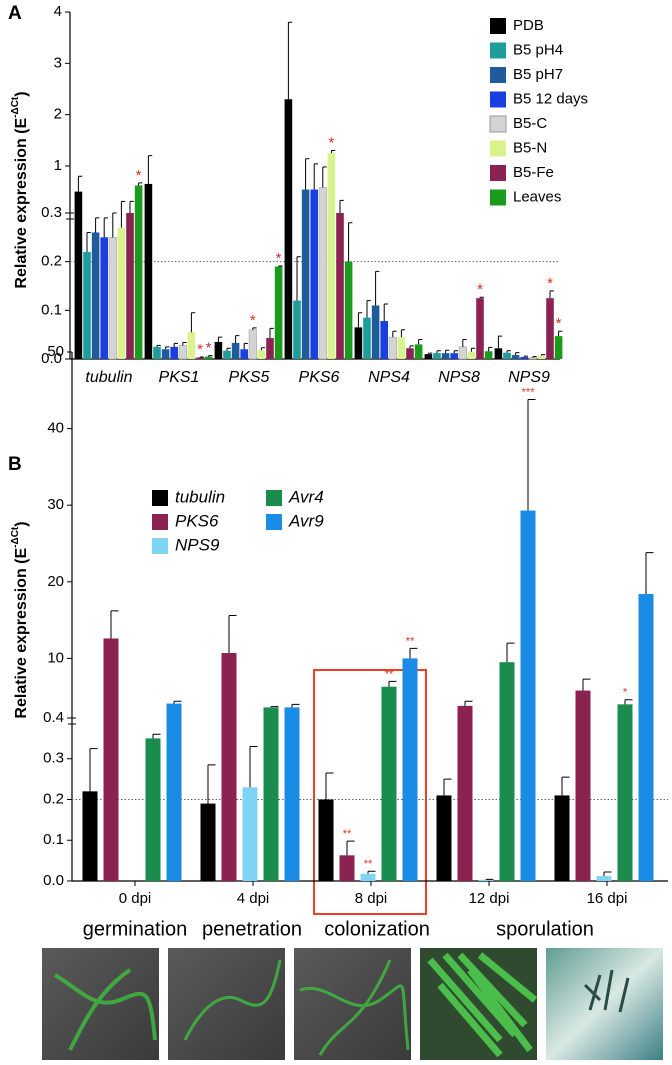 The image size is (672, 1065). What do you see at coordinates (252, 929) in the screenshot?
I see `stage-label: penetration` at bounding box center [252, 929].